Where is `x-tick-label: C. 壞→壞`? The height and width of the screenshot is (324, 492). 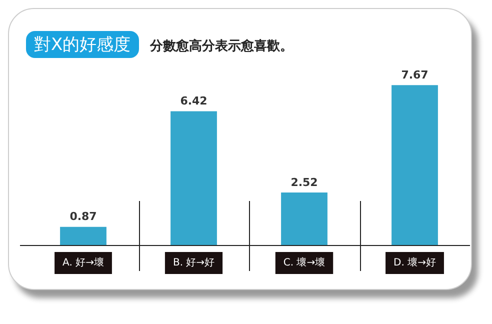 x-tick-label: C. 壞→壞 is located at coordinates (304, 262).